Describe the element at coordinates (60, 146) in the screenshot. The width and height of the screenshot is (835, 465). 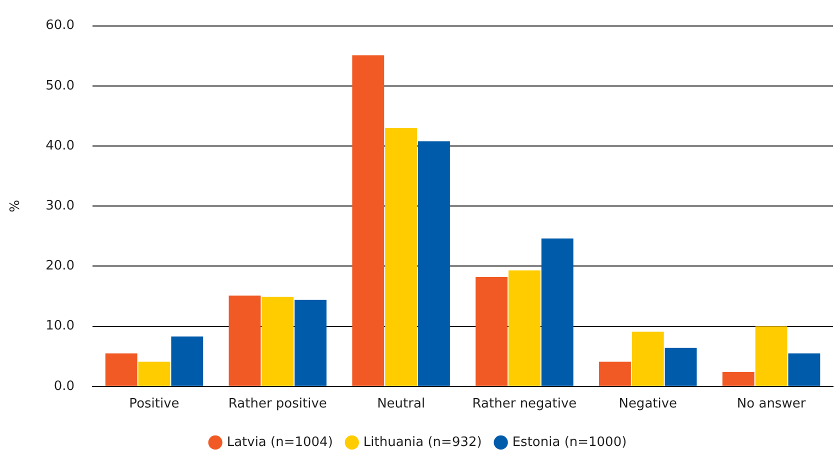
I see `y-tick-label: 40.0` at that location.